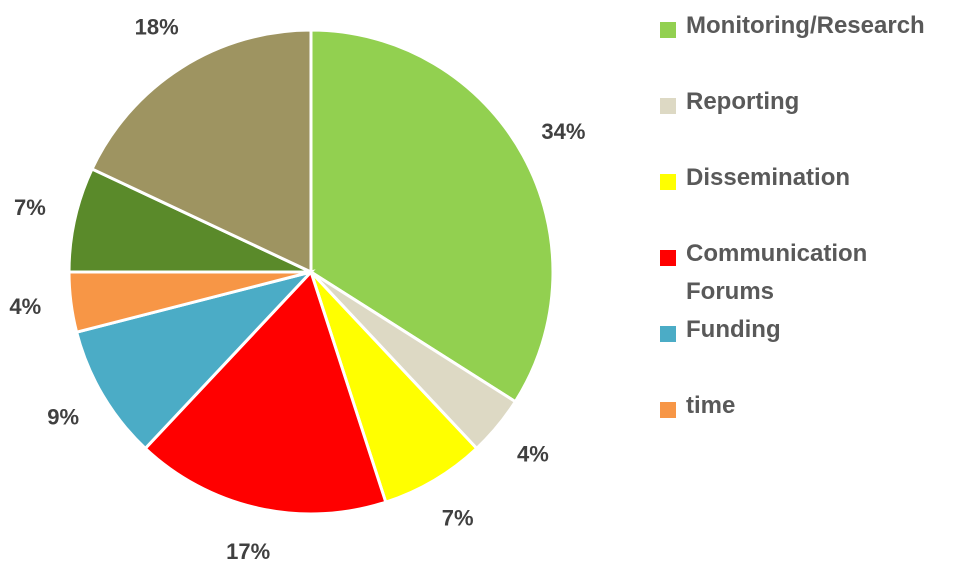 Image resolution: width=978 pixels, height=578 pixels. What do you see at coordinates (248, 551) in the screenshot?
I see `data-label: 17%` at bounding box center [248, 551].